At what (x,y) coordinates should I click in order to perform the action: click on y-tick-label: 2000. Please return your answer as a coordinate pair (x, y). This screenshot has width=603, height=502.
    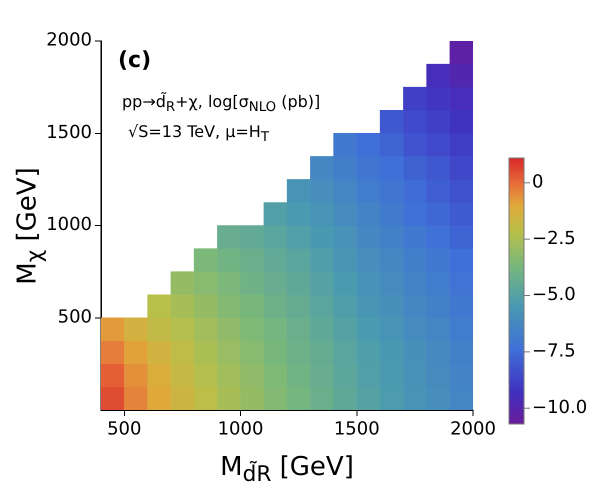
    Looking at the image, I should click on (69, 40).